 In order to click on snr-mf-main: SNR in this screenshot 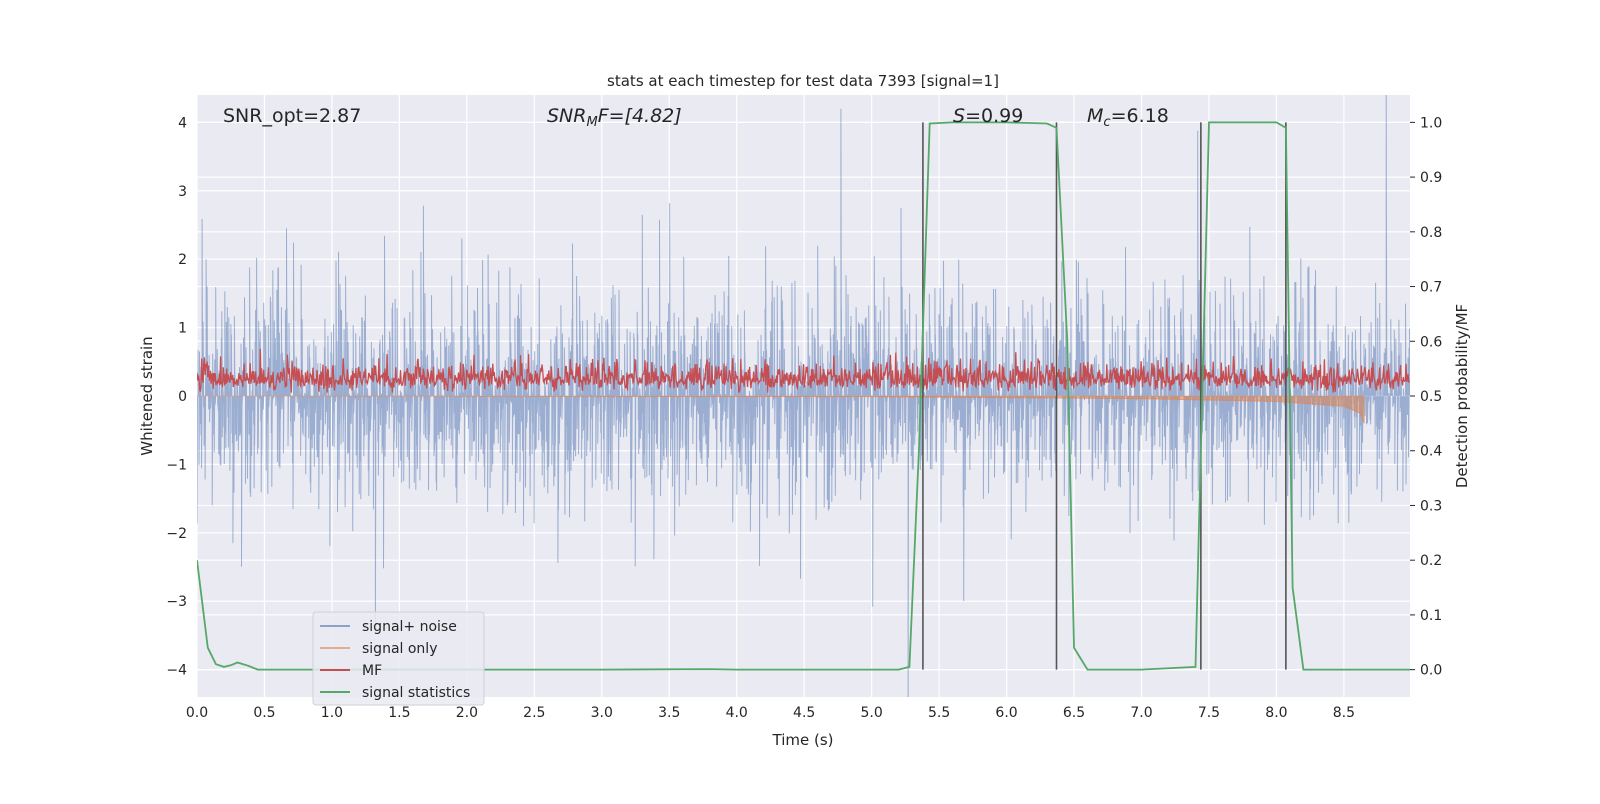, I will do `click(566, 116)`.